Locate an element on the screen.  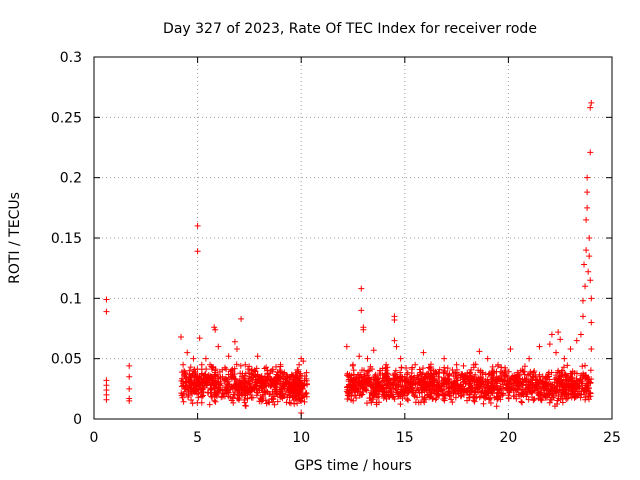
y-axis-label: ROTI / TECUs is located at coordinates (15, 238).